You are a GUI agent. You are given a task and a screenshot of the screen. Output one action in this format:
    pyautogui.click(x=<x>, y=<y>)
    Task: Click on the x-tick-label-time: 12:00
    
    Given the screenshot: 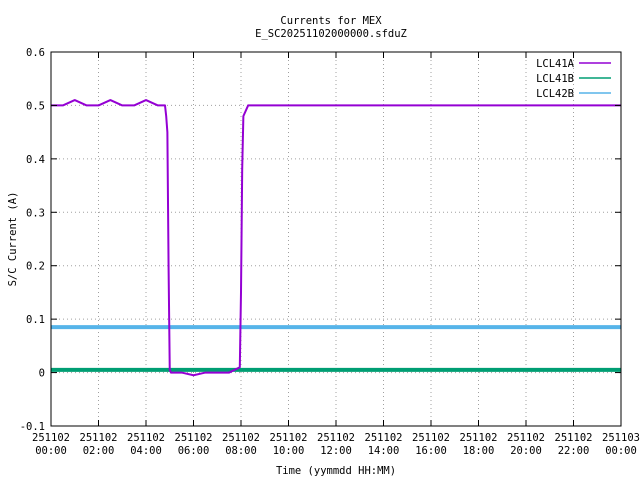 What is the action you would take?
    pyautogui.click(x=336, y=451)
    